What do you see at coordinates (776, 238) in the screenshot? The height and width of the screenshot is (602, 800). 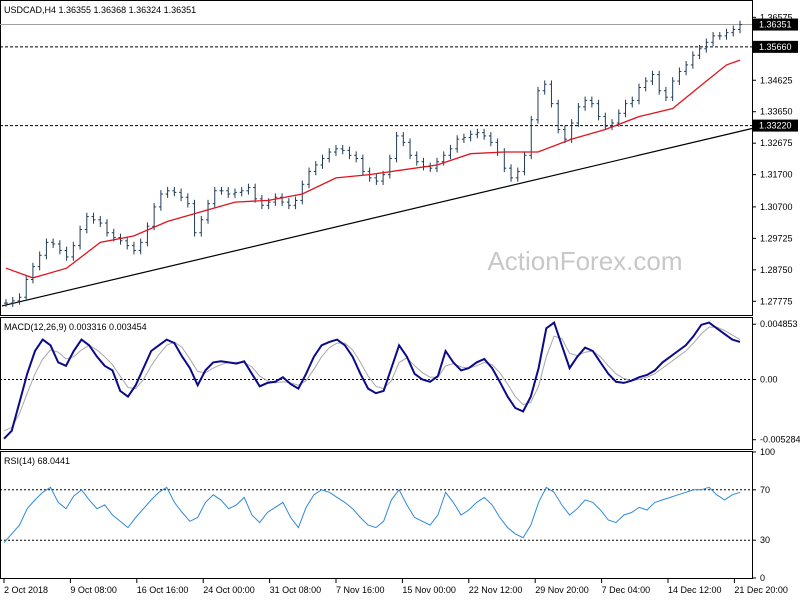 I see `price-y-tick-label: 1.29725` at bounding box center [776, 238].